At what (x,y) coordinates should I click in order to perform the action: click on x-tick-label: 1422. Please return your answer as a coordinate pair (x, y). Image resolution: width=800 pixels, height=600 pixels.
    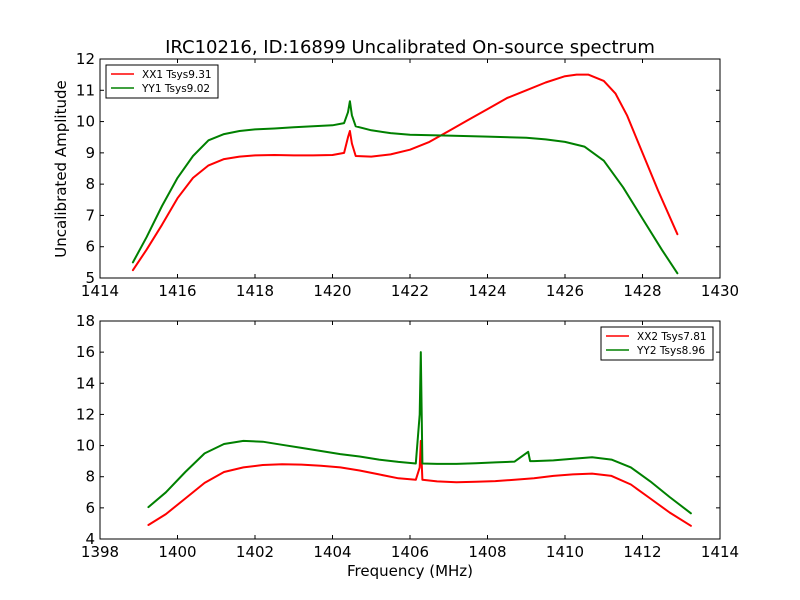
    Looking at the image, I should click on (410, 291).